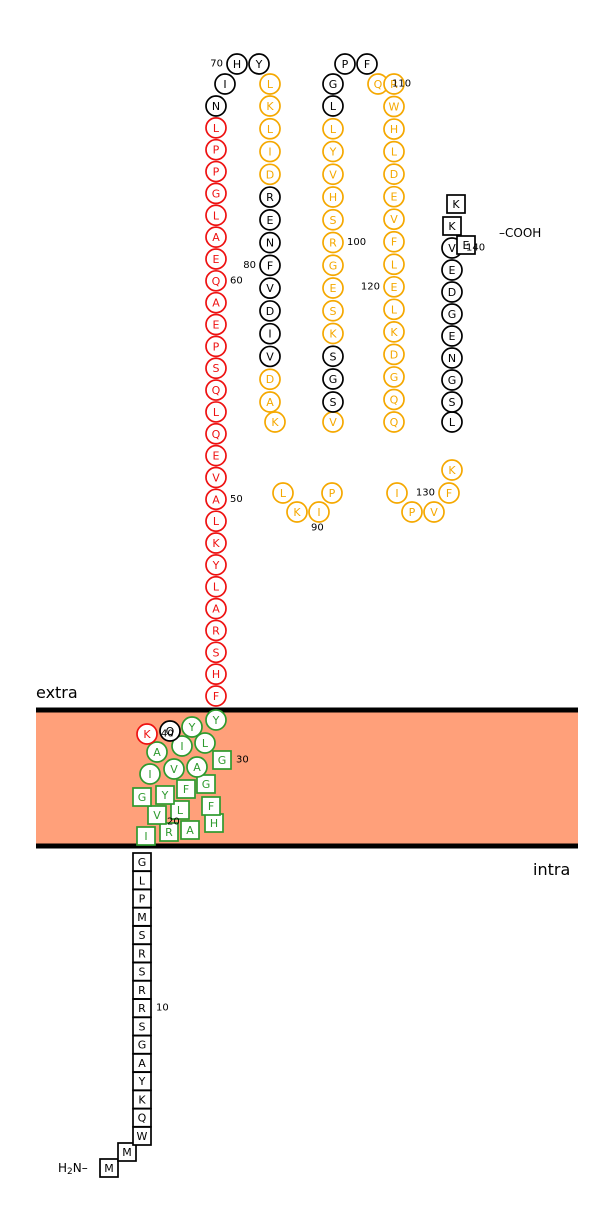 The image size is (614, 1216). I want to click on residue-2: M, so click(127, 1152).